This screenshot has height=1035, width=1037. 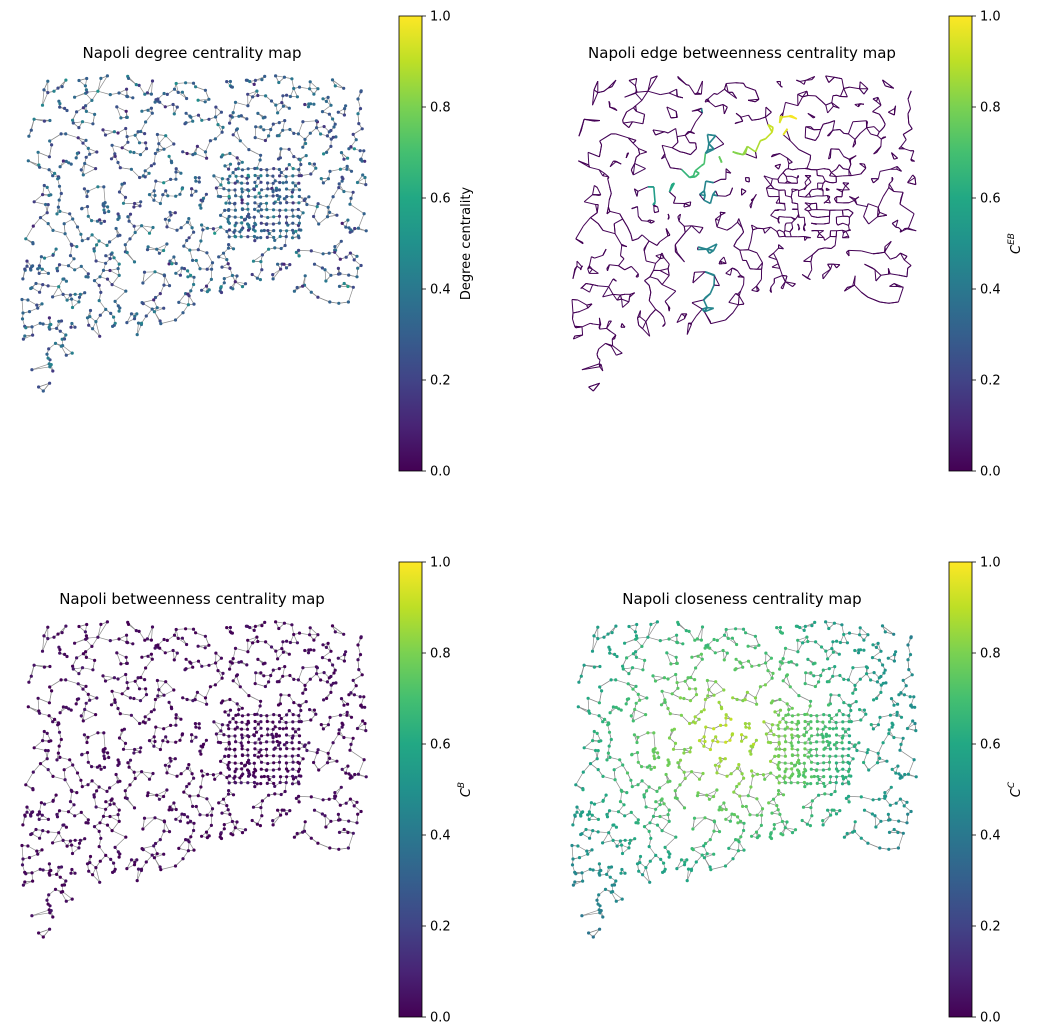 What do you see at coordinates (192, 53) in the screenshot?
I see `panel-title: Napoli degree centrality map` at bounding box center [192, 53].